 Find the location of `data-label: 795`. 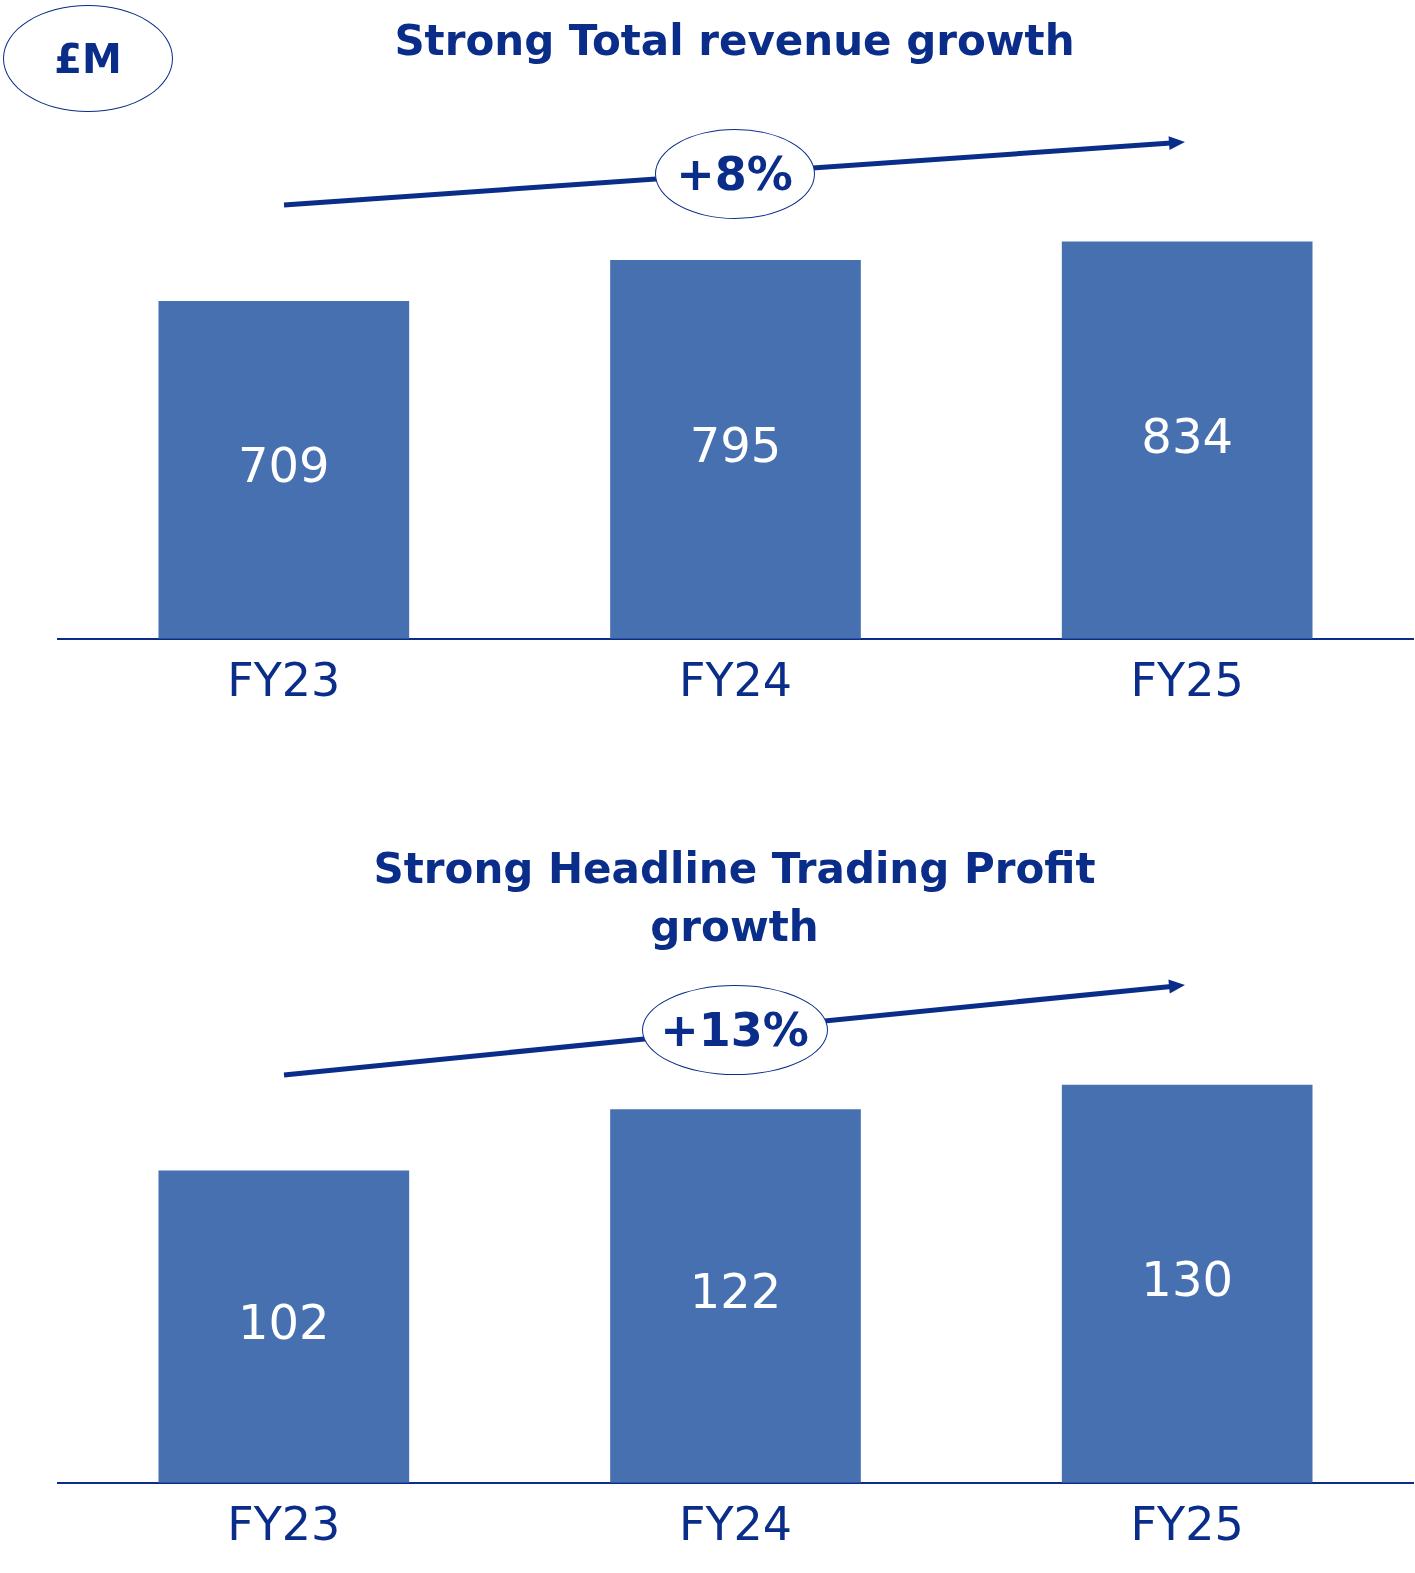

data-label: 795 is located at coordinates (735, 444).